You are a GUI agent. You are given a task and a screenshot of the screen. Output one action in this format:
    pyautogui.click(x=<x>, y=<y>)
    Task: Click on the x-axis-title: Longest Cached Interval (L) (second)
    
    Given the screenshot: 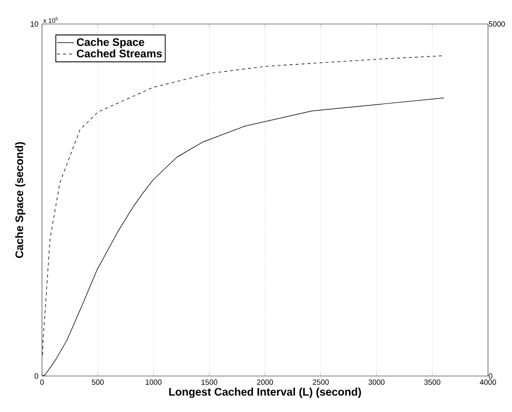 What is the action you would take?
    pyautogui.click(x=265, y=393)
    